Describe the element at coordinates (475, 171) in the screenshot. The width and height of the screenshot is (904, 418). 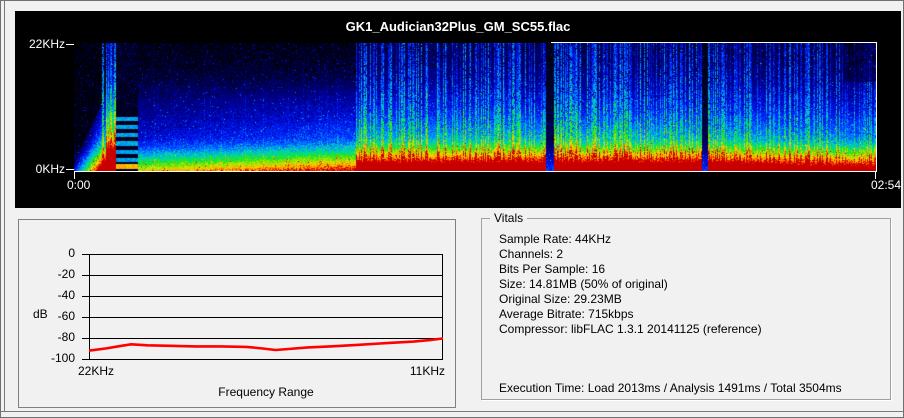
I see `spectrogram-bottom-axis-line` at that location.